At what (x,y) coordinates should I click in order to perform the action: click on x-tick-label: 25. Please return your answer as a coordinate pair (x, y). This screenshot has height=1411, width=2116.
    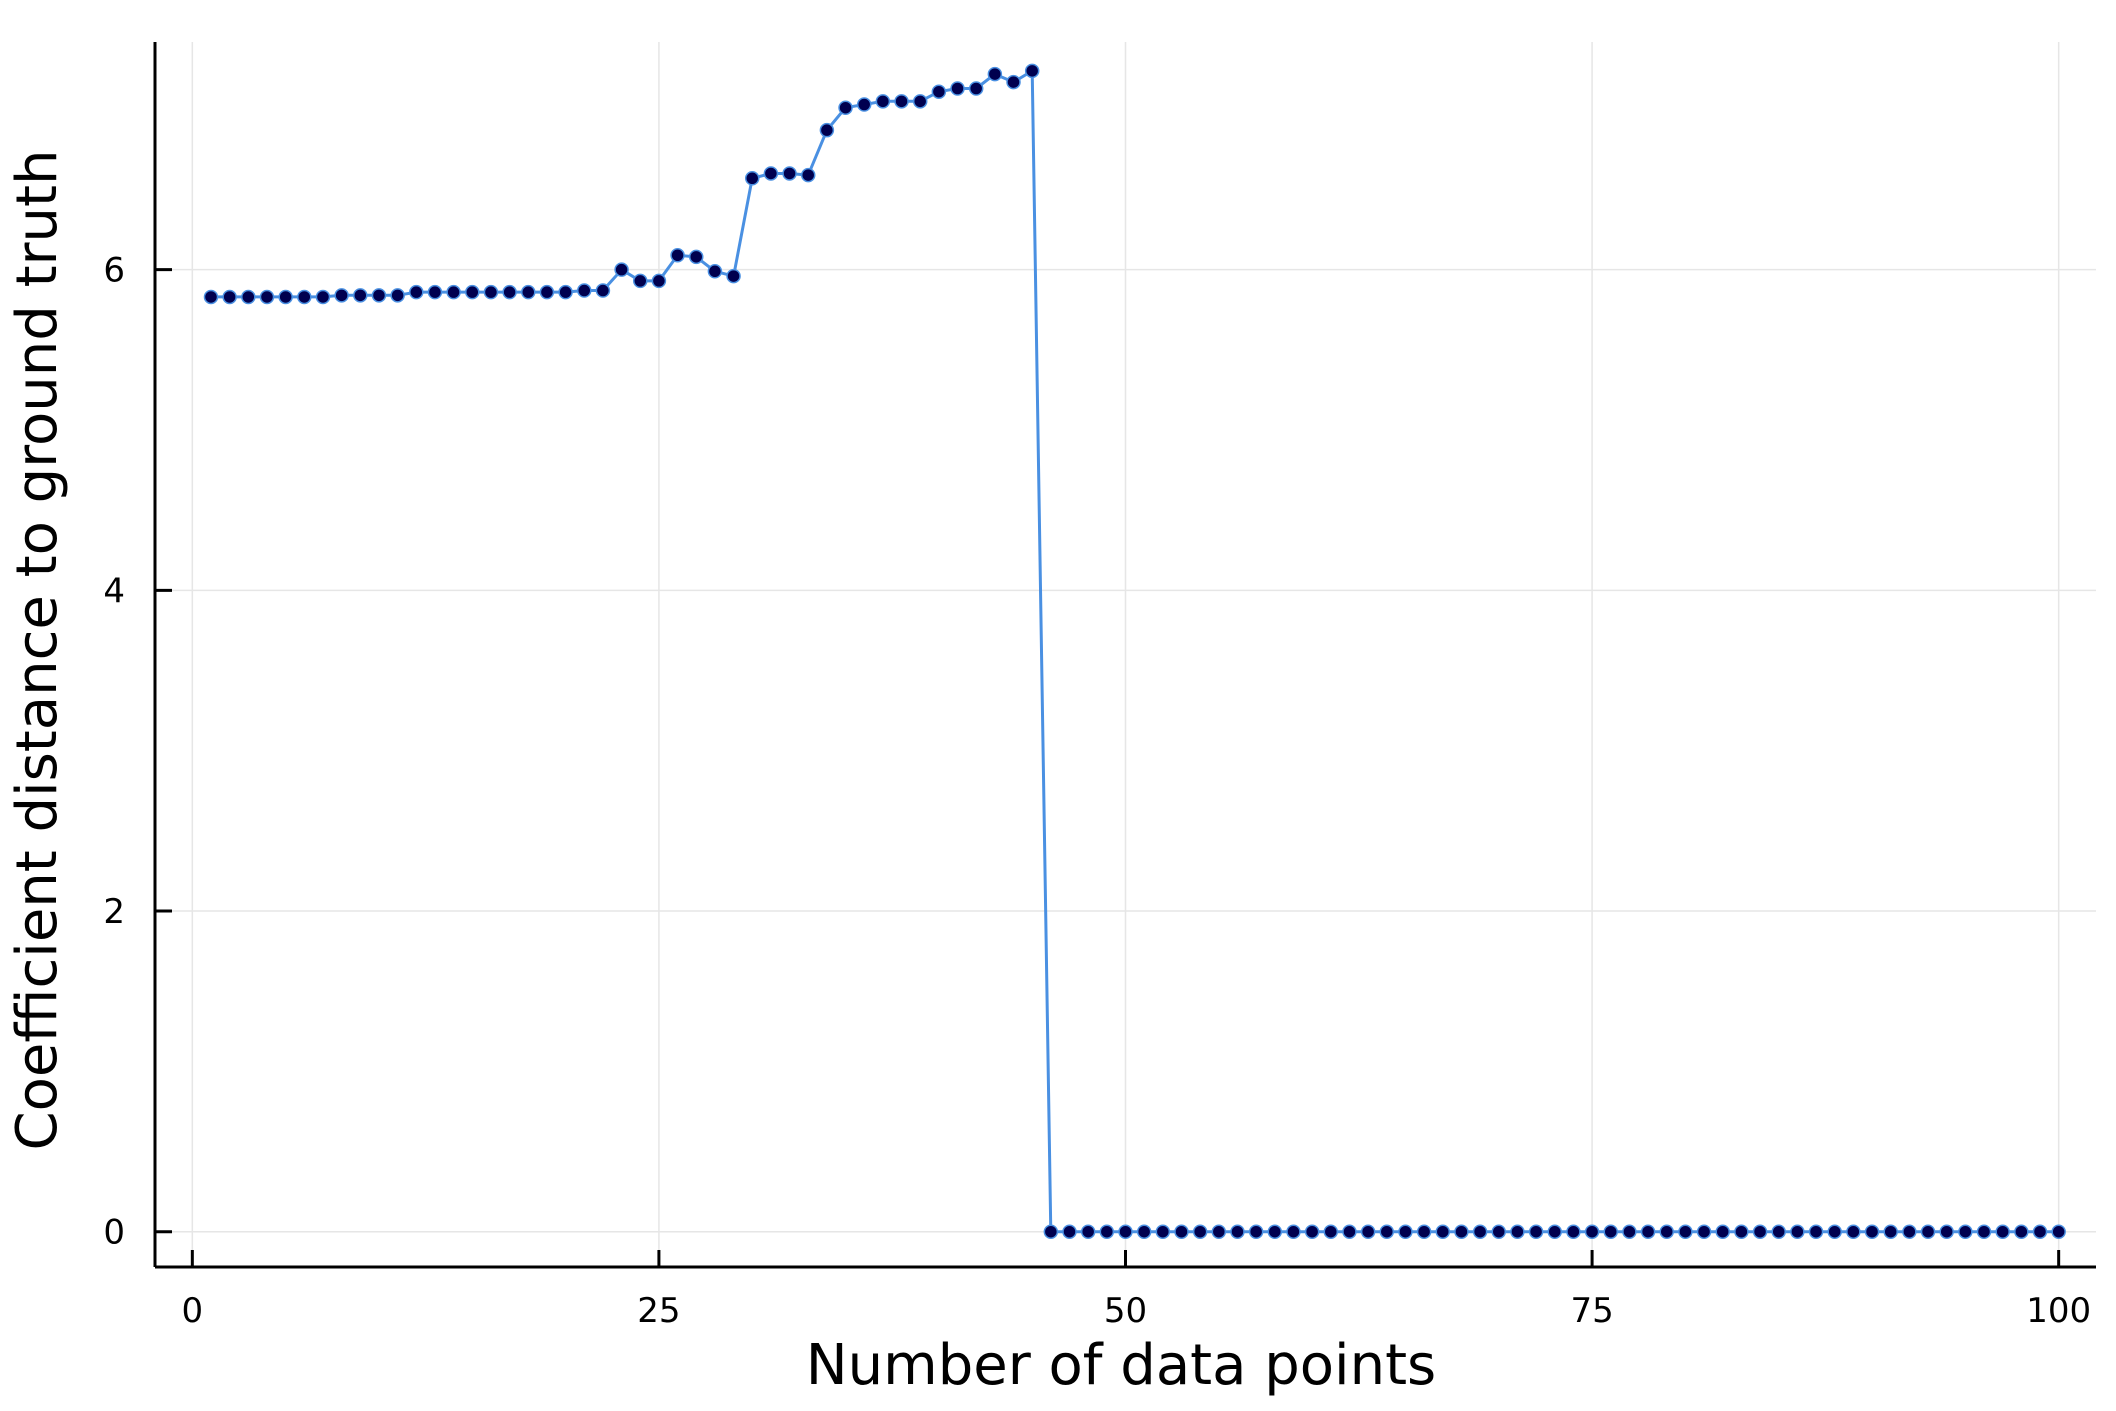
    Looking at the image, I should click on (658, 1311).